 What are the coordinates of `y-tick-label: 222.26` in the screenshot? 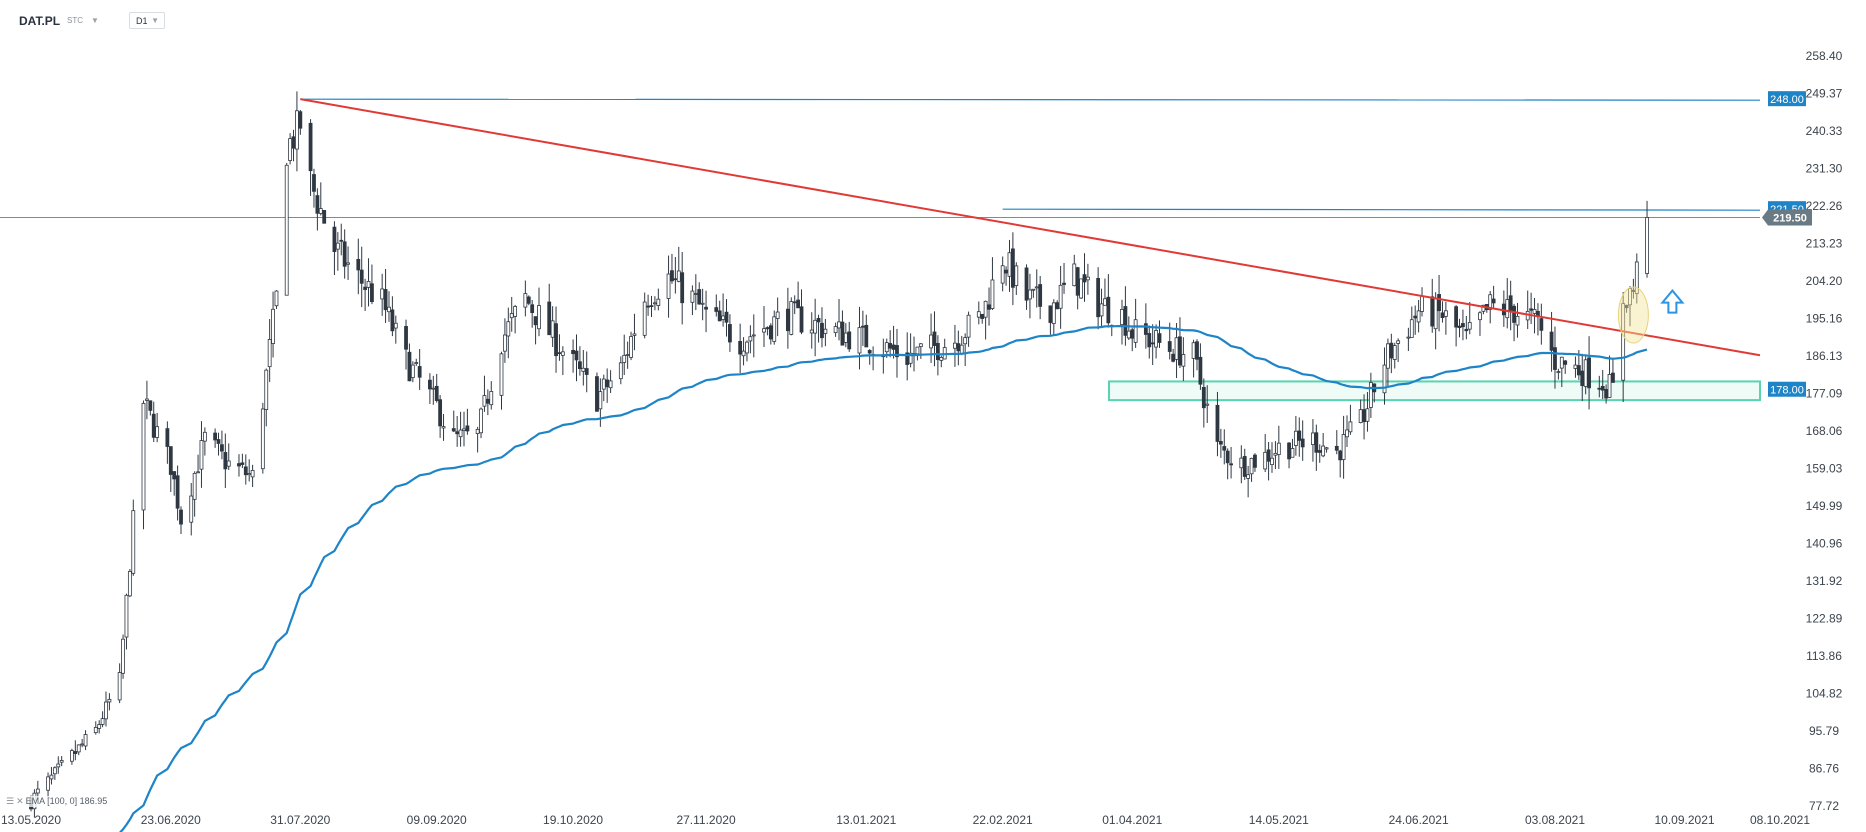 It's located at (1824, 206).